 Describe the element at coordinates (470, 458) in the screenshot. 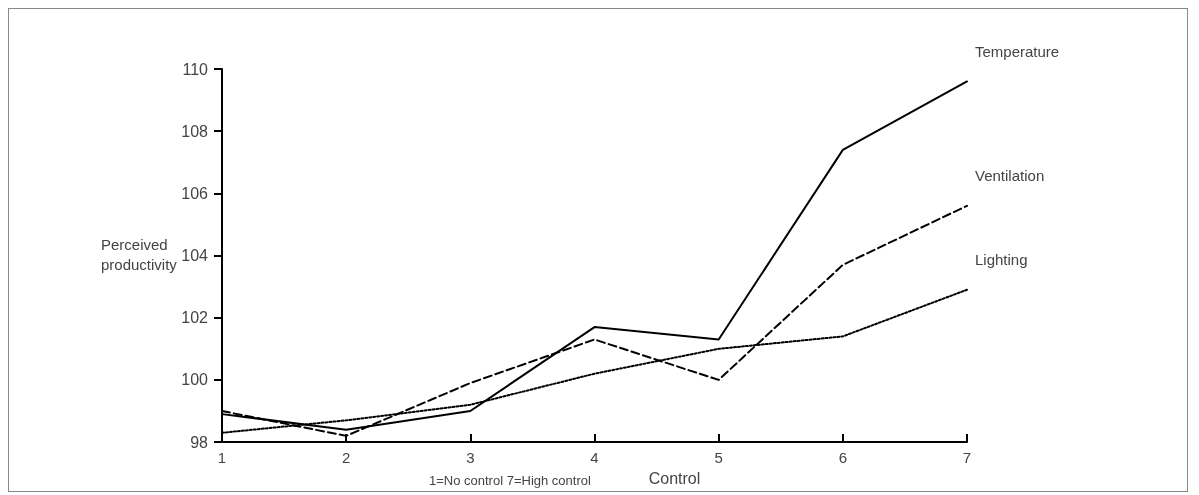

I see `x-tick-label: 3` at that location.